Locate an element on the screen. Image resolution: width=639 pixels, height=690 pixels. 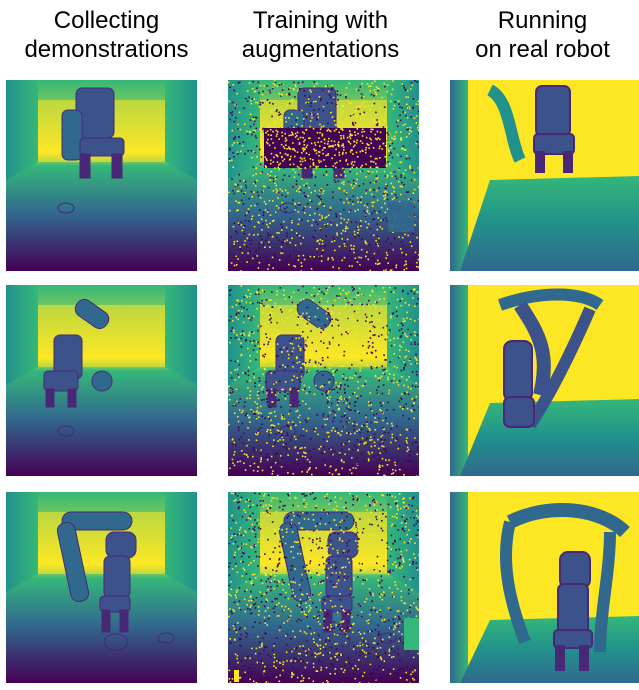
column-header-augmentations: Training with augmentations is located at coordinates (320, 35).